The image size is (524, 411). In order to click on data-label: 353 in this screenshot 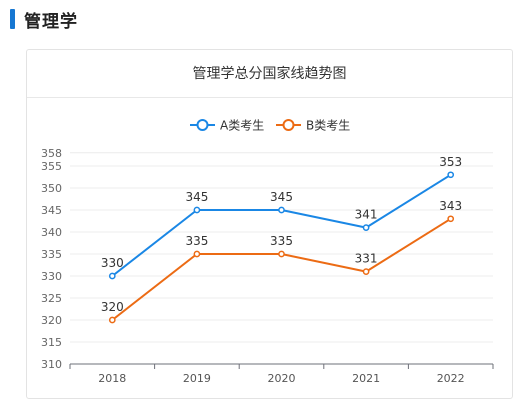, I will do `click(450, 162)`.